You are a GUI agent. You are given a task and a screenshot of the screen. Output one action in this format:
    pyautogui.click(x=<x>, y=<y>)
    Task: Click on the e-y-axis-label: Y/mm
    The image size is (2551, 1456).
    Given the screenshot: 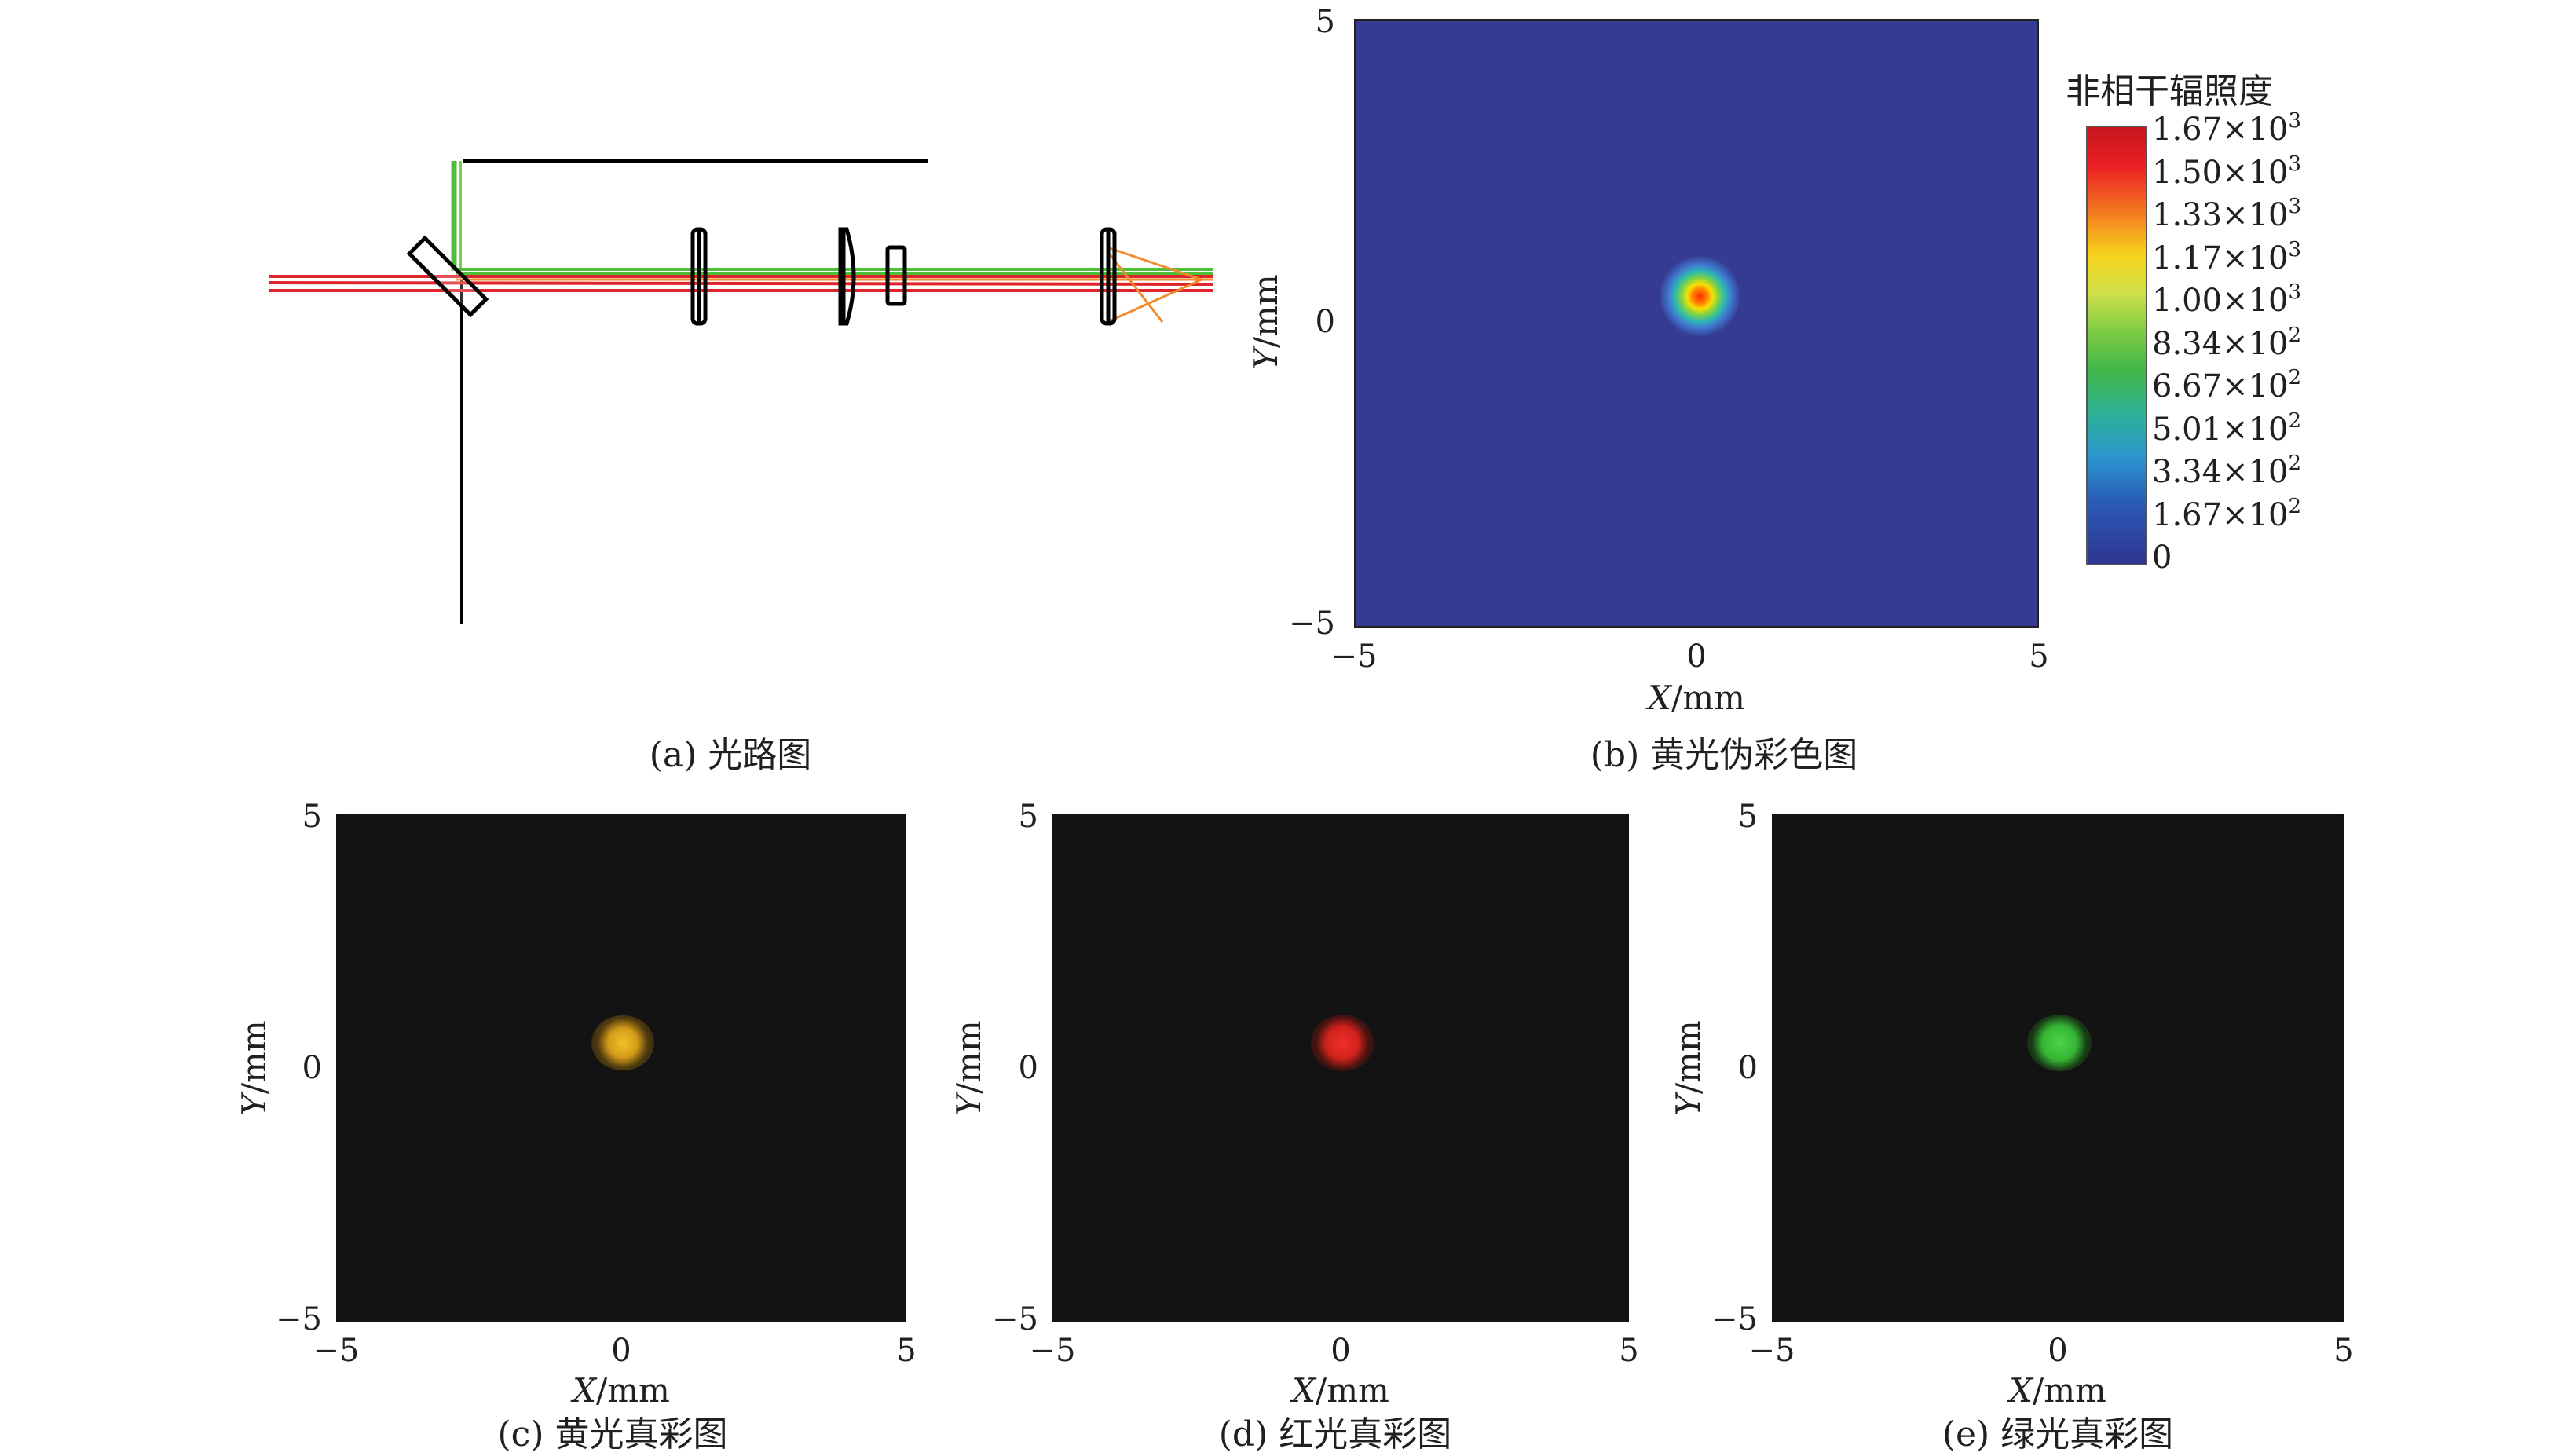 What is the action you would take?
    pyautogui.click(x=1688, y=1068)
    